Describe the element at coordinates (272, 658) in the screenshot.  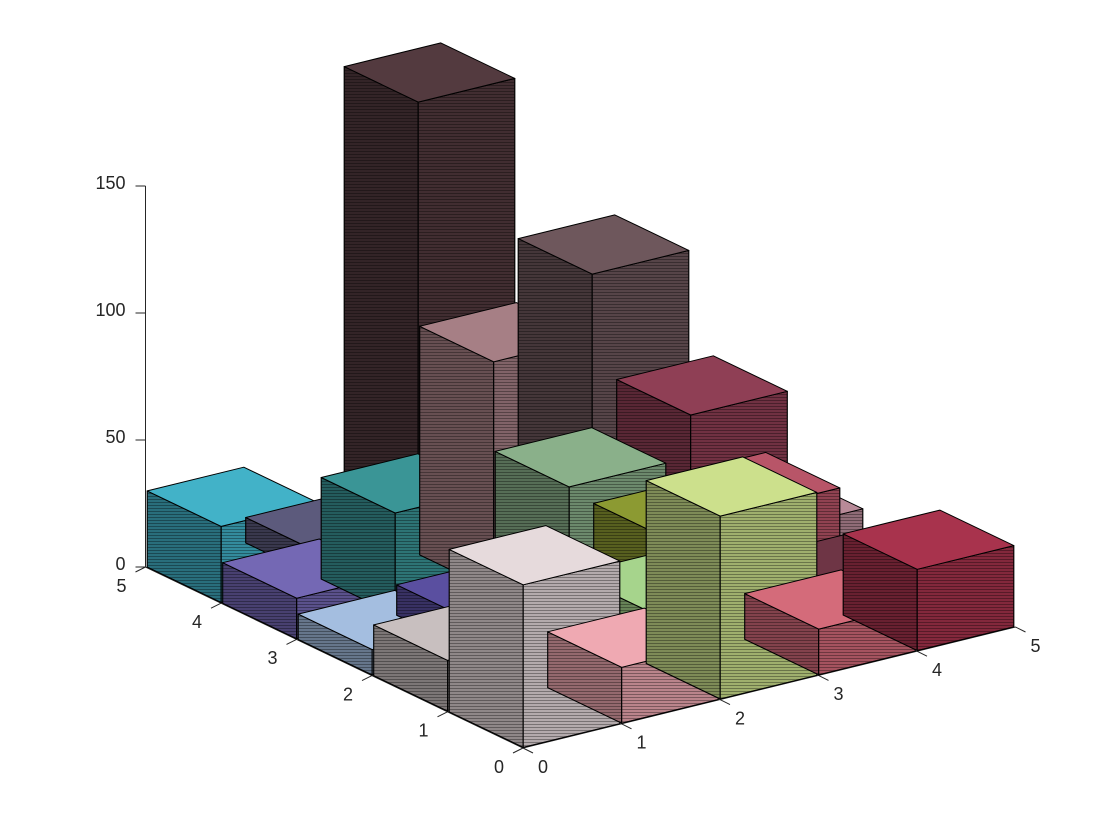
I see `y-tick-label: 3` at that location.